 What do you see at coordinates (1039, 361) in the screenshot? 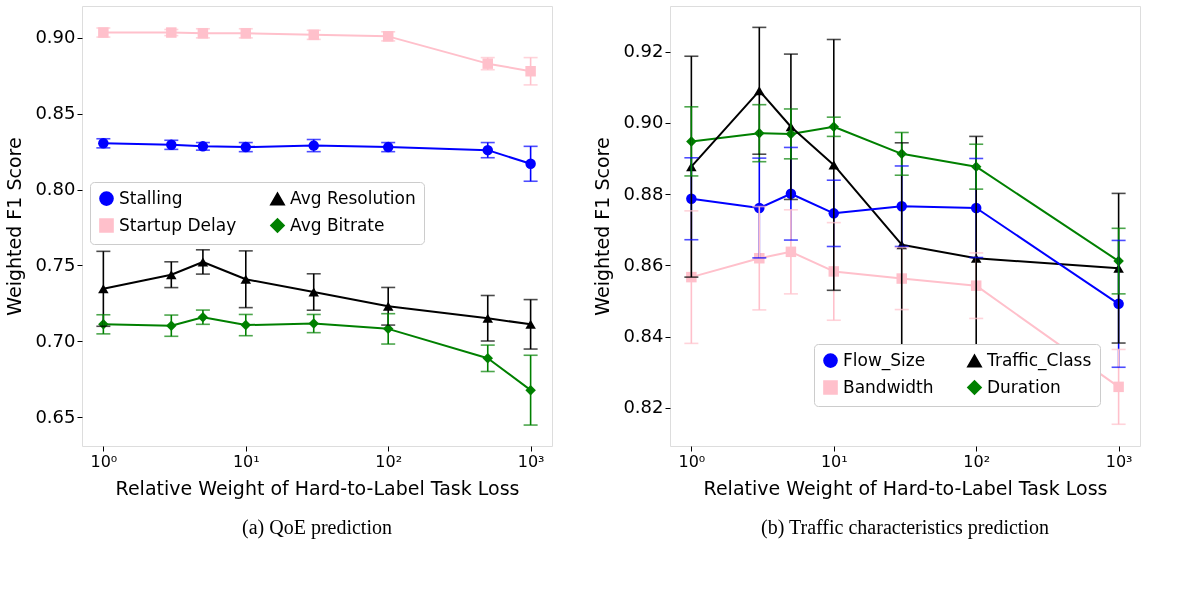
I see `legend-label: Traffic_Class` at bounding box center [1039, 361].